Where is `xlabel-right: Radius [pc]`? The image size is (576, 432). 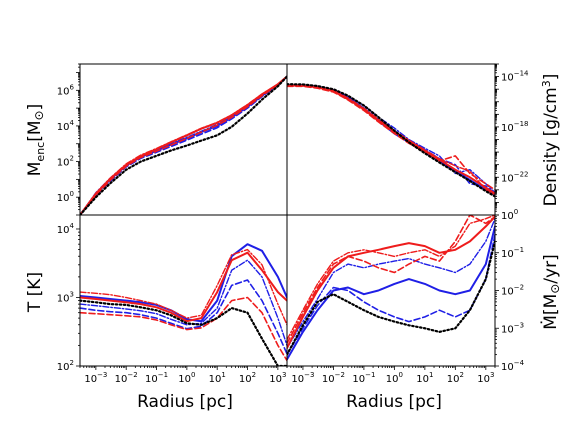
xlabel-right: Radius [pc] is located at coordinates (394, 402).